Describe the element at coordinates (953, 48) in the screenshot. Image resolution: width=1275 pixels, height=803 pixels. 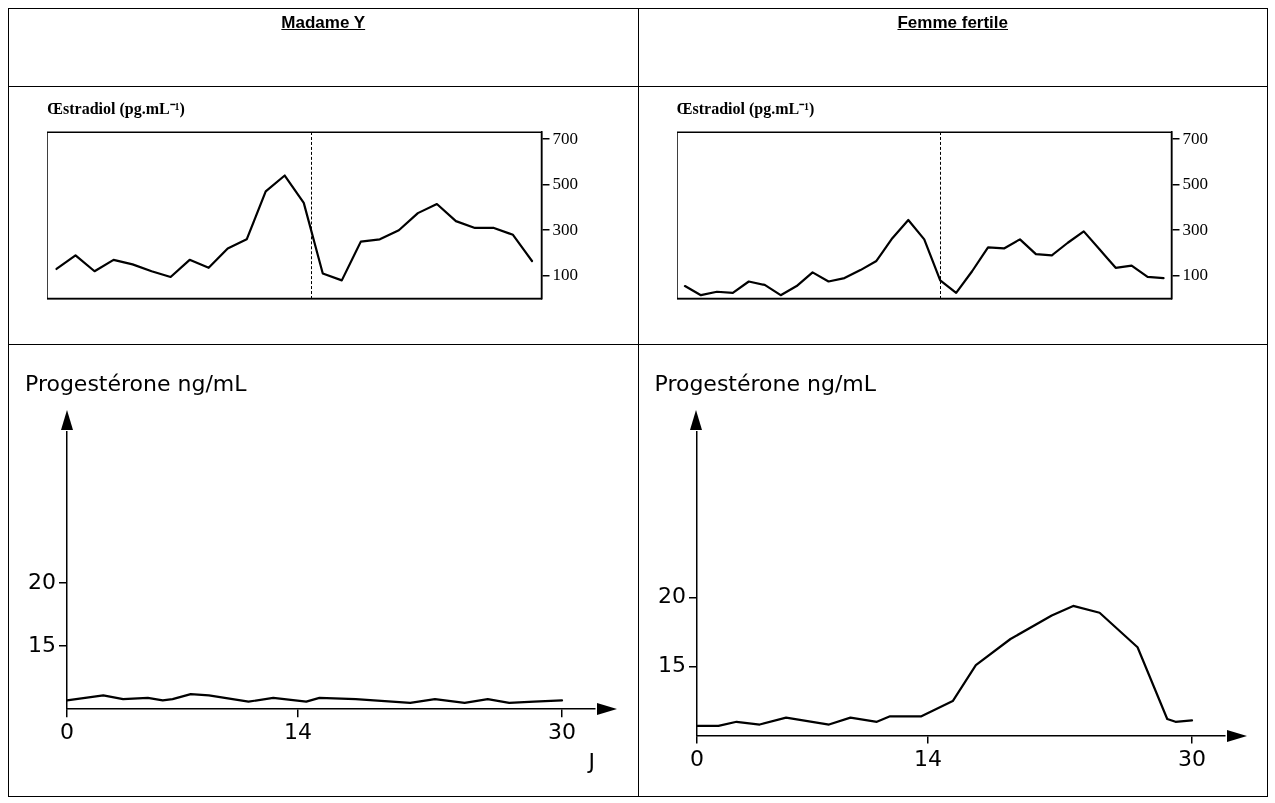
I see `chart-title: Femme fertile` at that location.